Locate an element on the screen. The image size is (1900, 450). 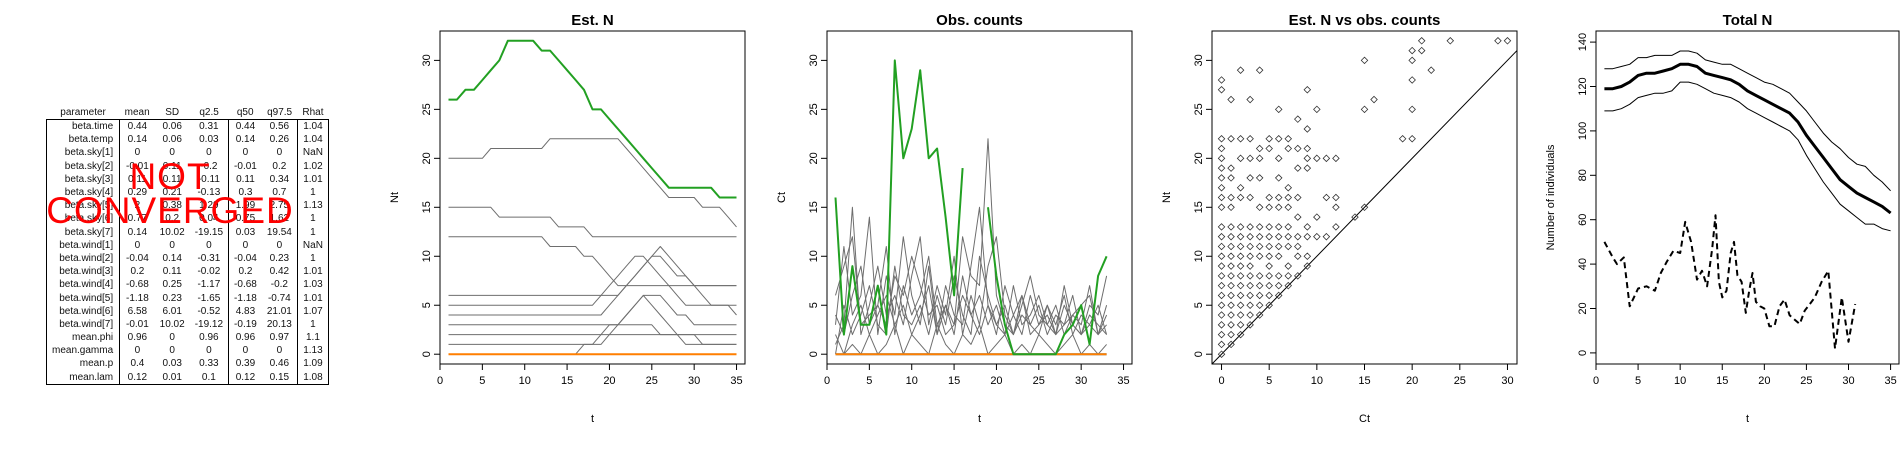
table-row: beta.sky[2] -0.01 0.11 -0.2 -0.01 0.2 1.02 is located at coordinates (187, 166).